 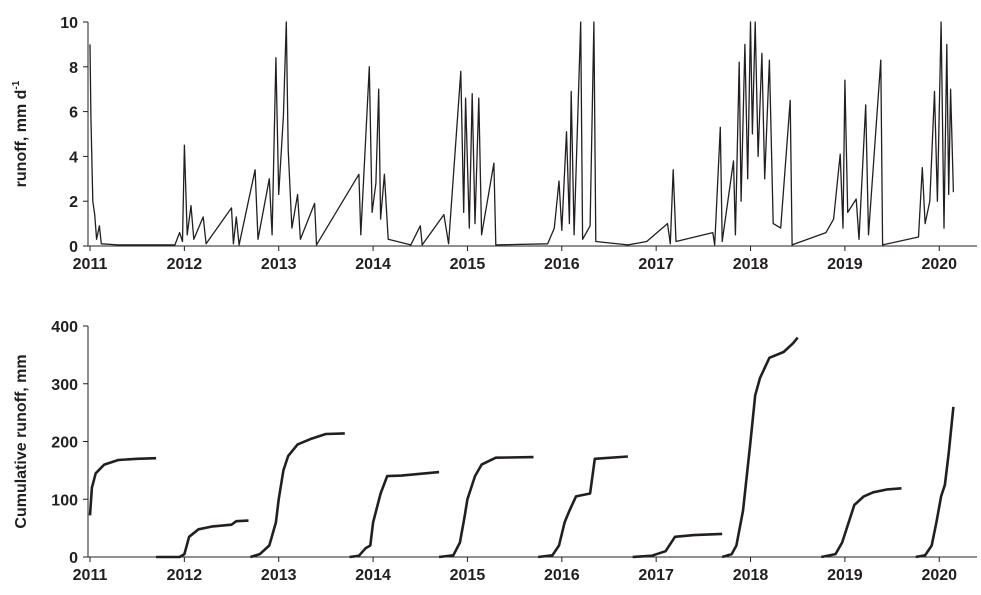 I want to click on y-axis-label: runoff, mm d-1, so click(x=20, y=133).